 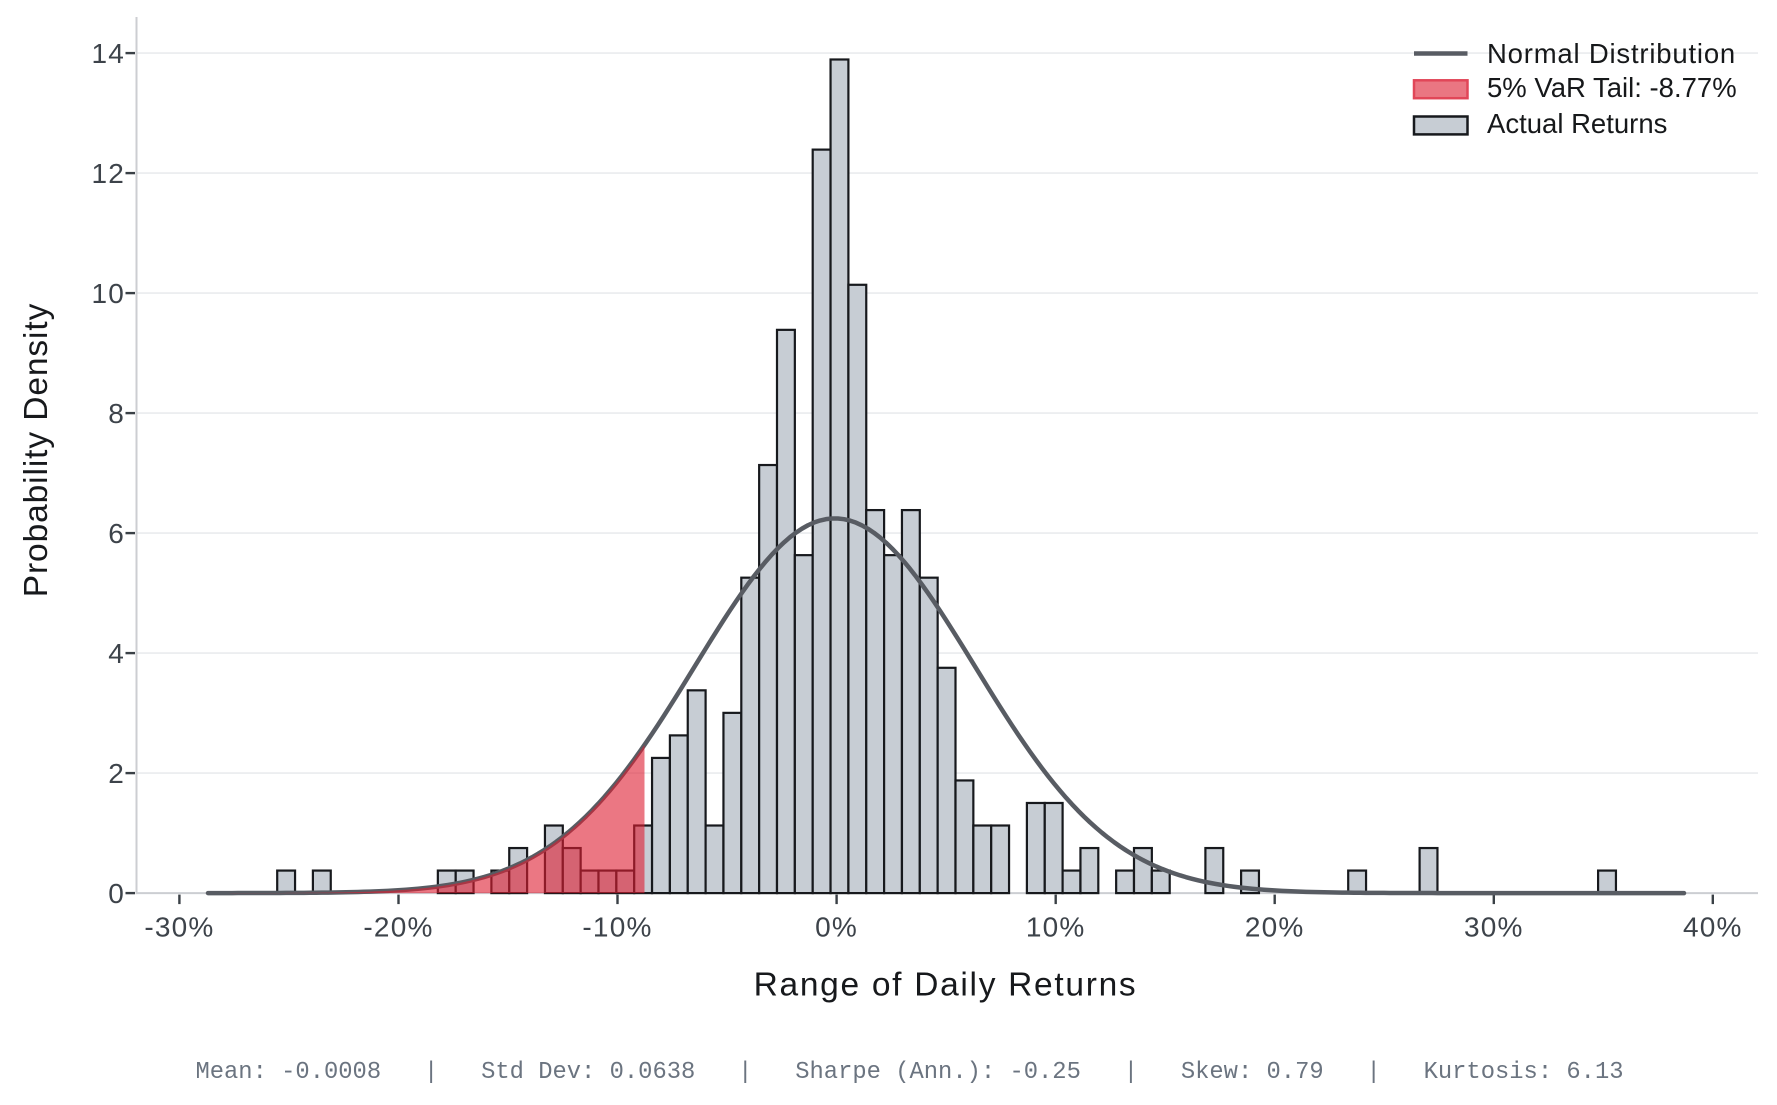 I want to click on svg-text: 6, so click(x=116, y=533).